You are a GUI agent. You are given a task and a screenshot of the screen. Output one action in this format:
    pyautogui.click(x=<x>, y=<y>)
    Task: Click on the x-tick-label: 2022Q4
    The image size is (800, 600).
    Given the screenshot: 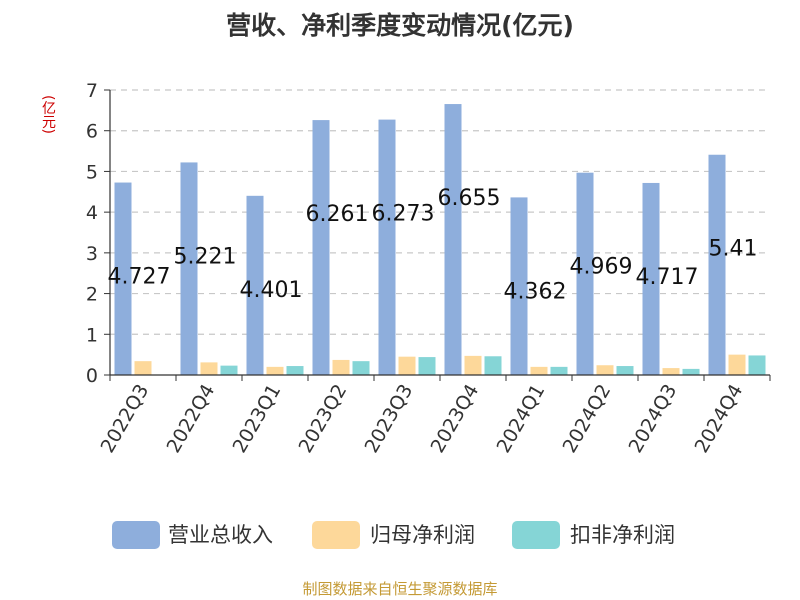 What is the action you would take?
    pyautogui.click(x=191, y=419)
    